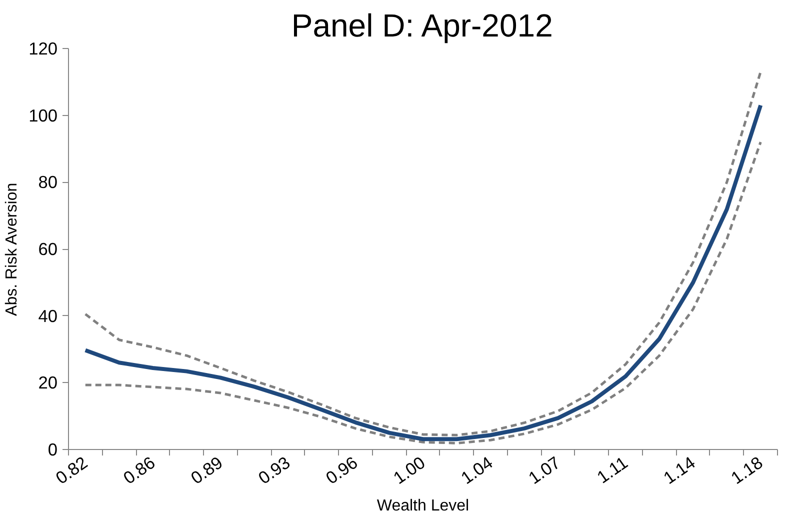 The height and width of the screenshot is (517, 787). Describe the element at coordinates (544, 470) in the screenshot. I see `x-tick-label: 1.07` at that location.